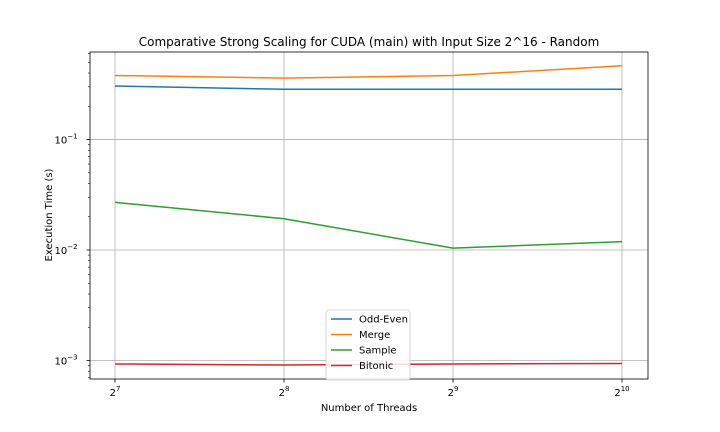  Describe the element at coordinates (65, 250) in the screenshot. I see `y-tick-label: 10⁻²` at that location.